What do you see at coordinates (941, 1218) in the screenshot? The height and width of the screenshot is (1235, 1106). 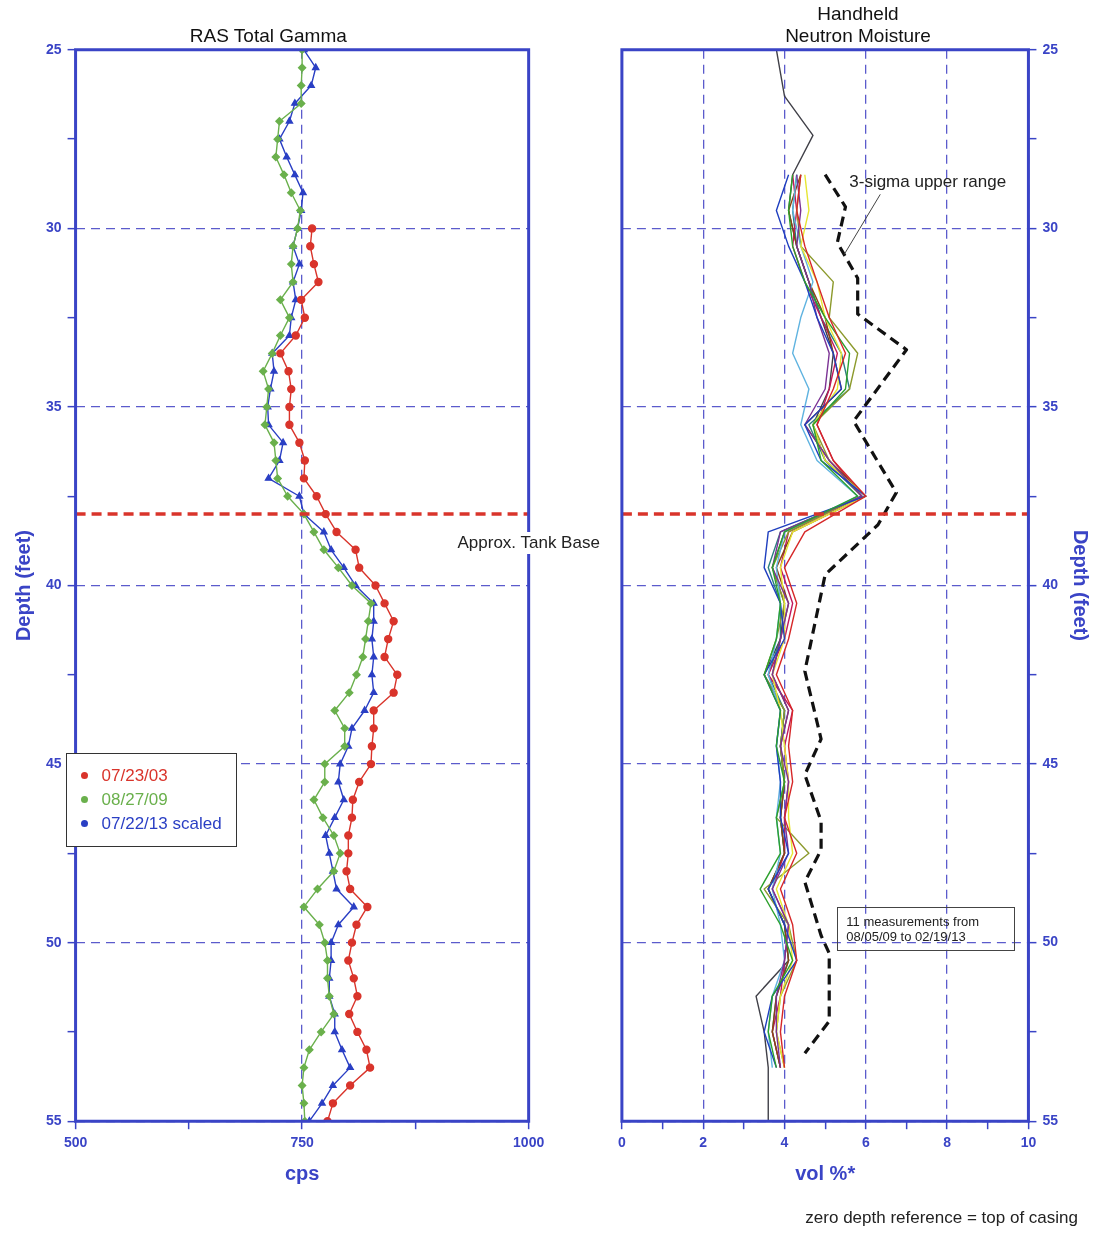 I see `text: zero depth reference = top of casing` at bounding box center [941, 1218].